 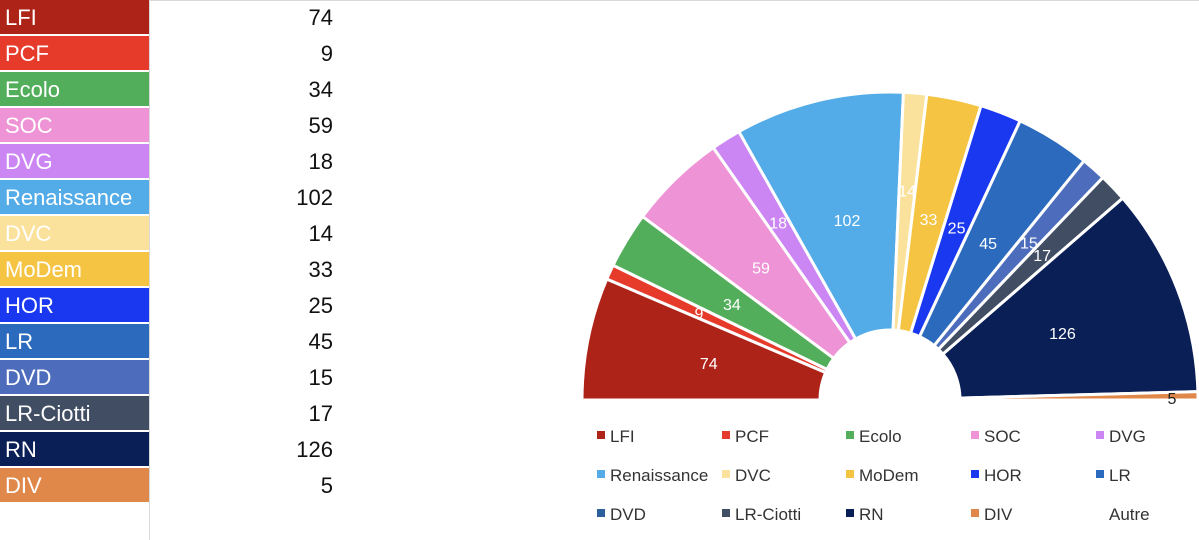 I want to click on table-row: DVD 15, so click(x=170, y=378).